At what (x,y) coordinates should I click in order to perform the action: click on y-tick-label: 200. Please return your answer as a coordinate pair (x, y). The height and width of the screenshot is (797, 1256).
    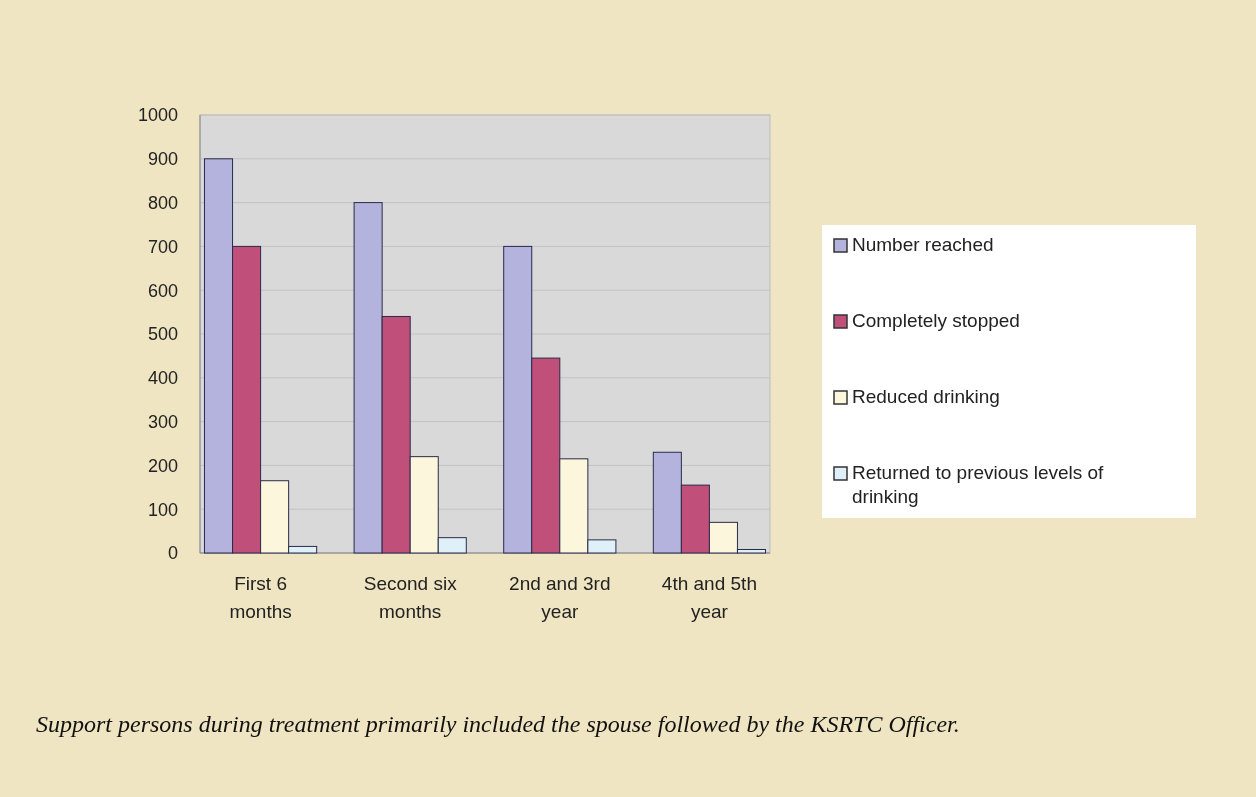
    Looking at the image, I should click on (162, 465).